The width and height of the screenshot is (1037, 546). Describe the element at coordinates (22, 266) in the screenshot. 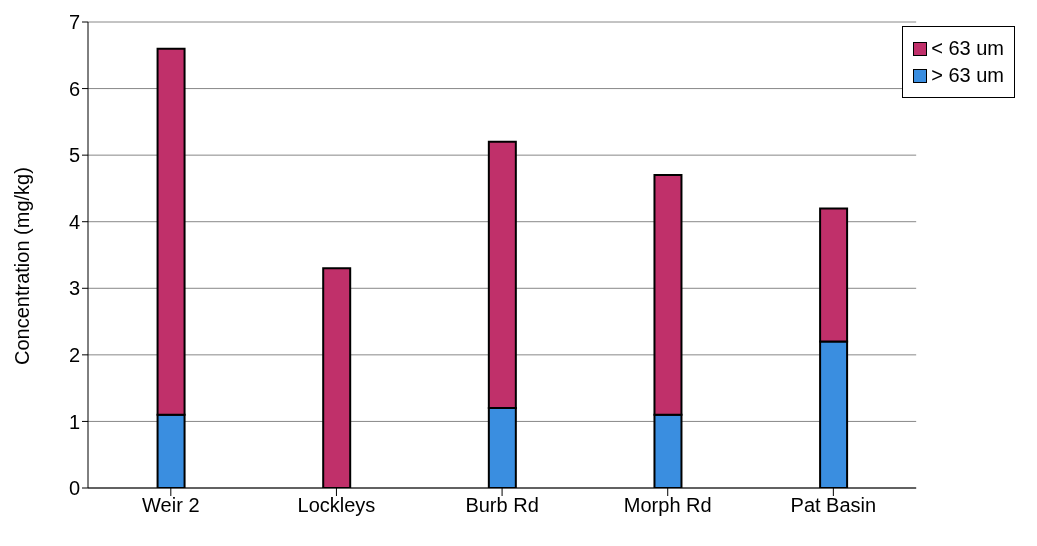

I see `y-axis-title: Concentration (mg/kg)` at that location.